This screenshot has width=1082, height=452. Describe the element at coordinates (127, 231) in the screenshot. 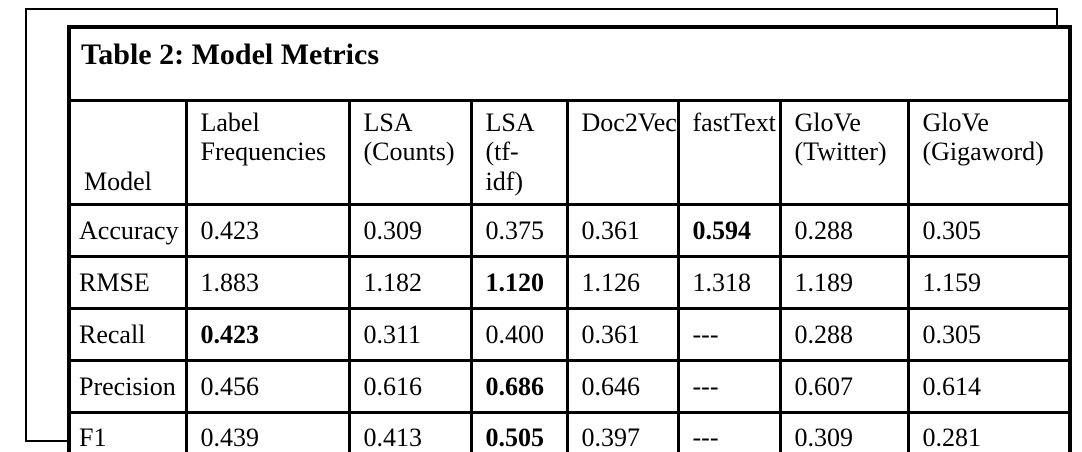

I see `row-label-accuracy: Accuracy` at that location.